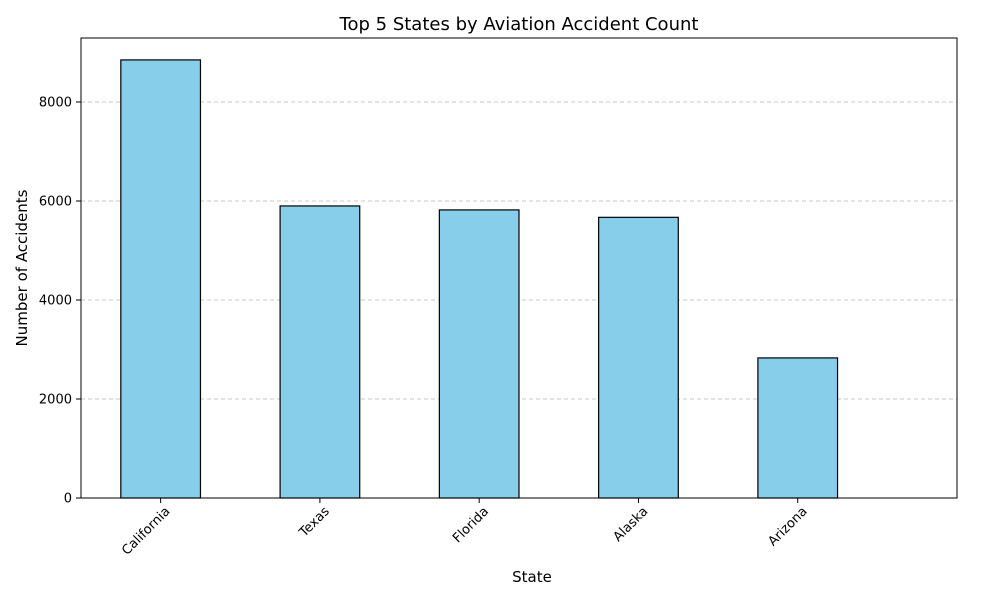 The image size is (1000, 600). I want to click on y-tick-label: 2000, so click(55, 400).